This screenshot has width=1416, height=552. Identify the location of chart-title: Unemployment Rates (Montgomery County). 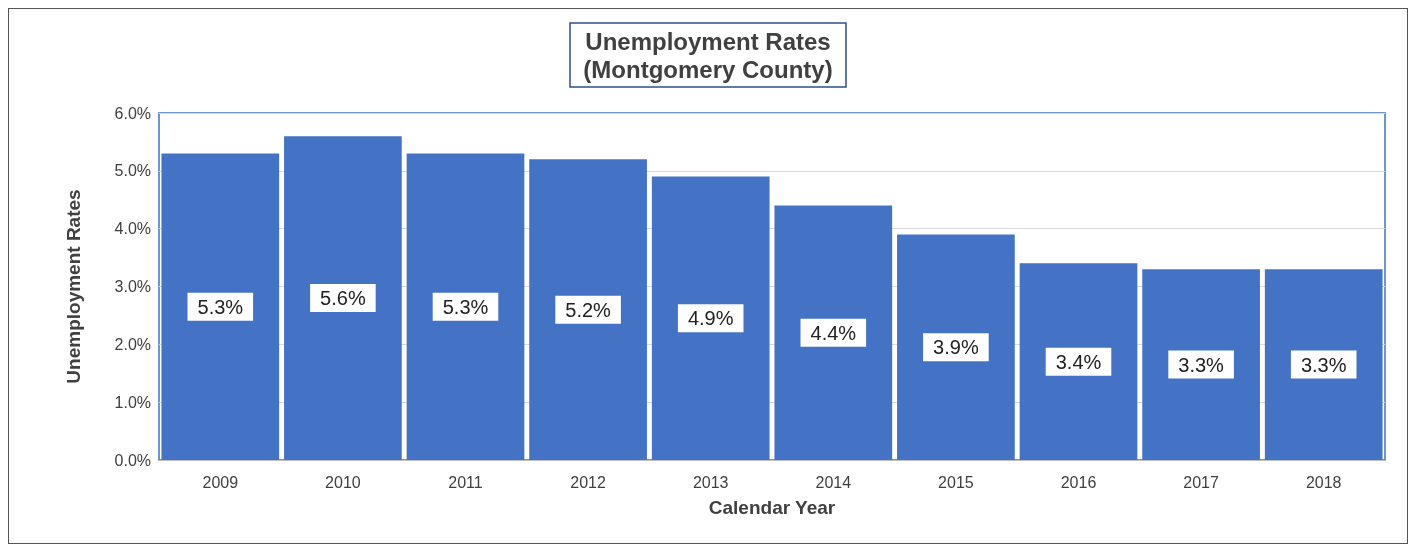
(708, 55).